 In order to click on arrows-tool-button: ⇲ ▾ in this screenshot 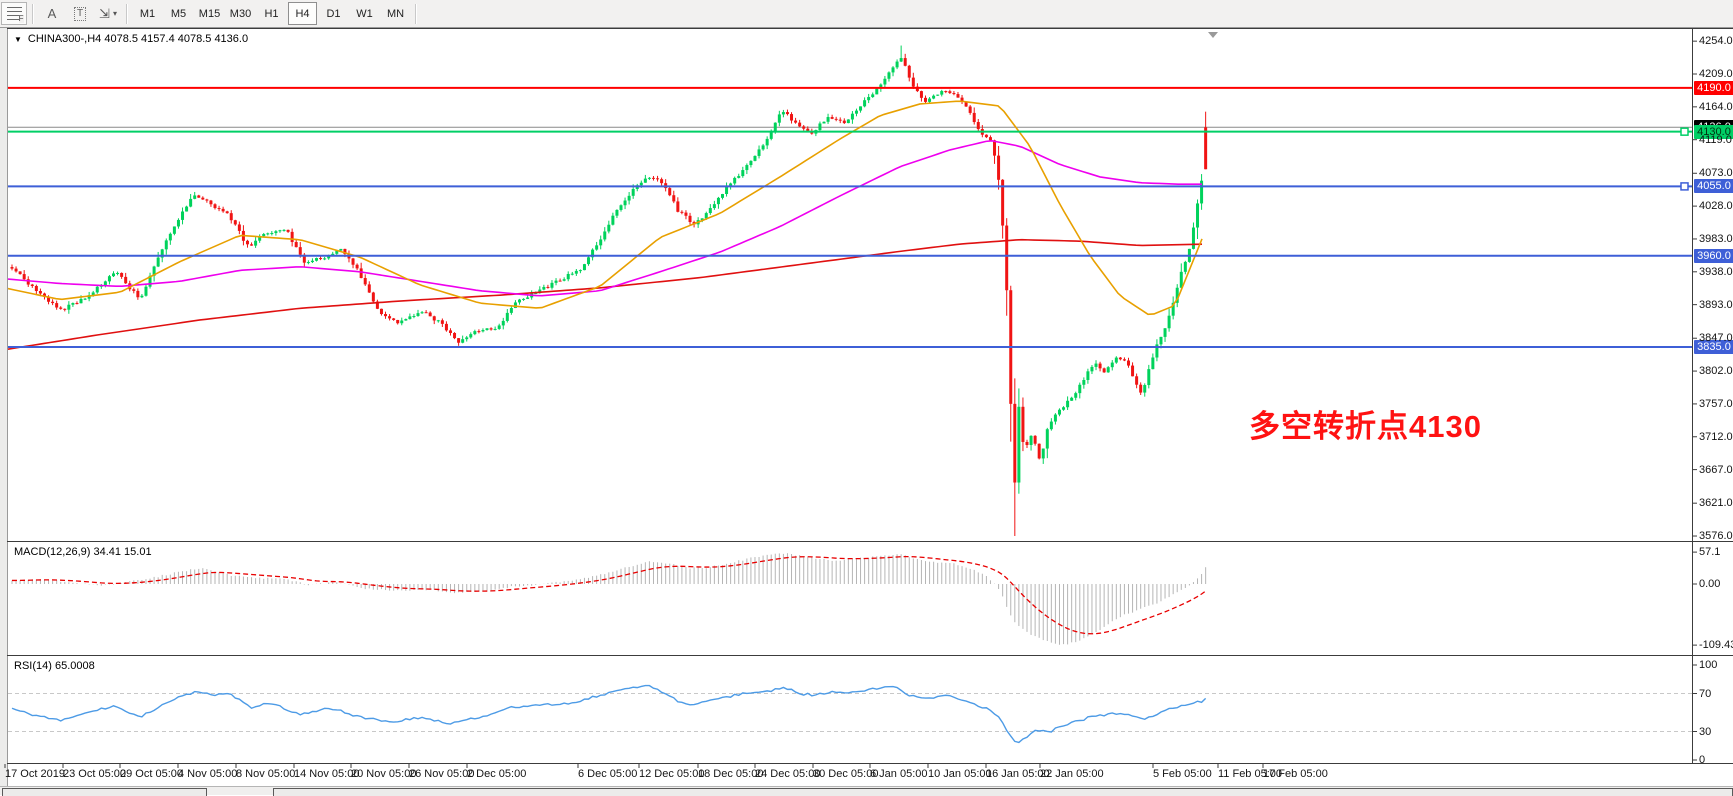, I will do `click(108, 13)`.